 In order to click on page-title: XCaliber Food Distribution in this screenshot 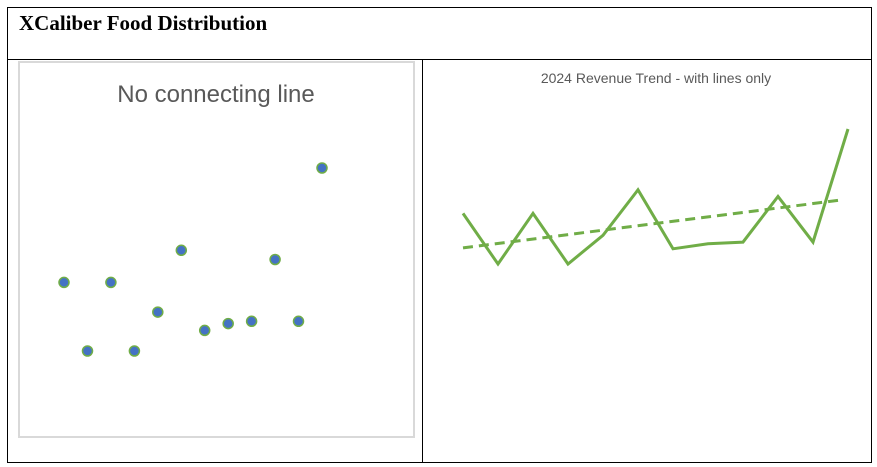, I will do `click(143, 23)`.